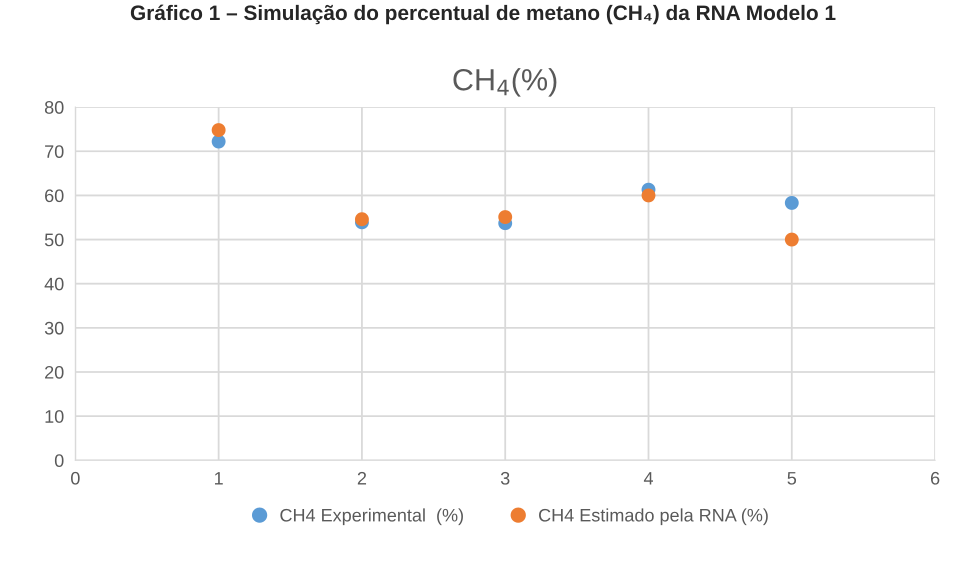 The height and width of the screenshot is (579, 966). I want to click on y-tick-label: 60, so click(54, 195).